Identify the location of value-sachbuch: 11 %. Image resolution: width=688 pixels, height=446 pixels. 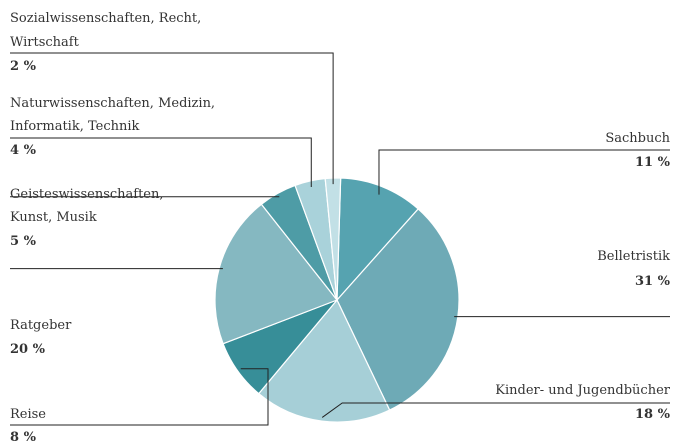
(653, 162).